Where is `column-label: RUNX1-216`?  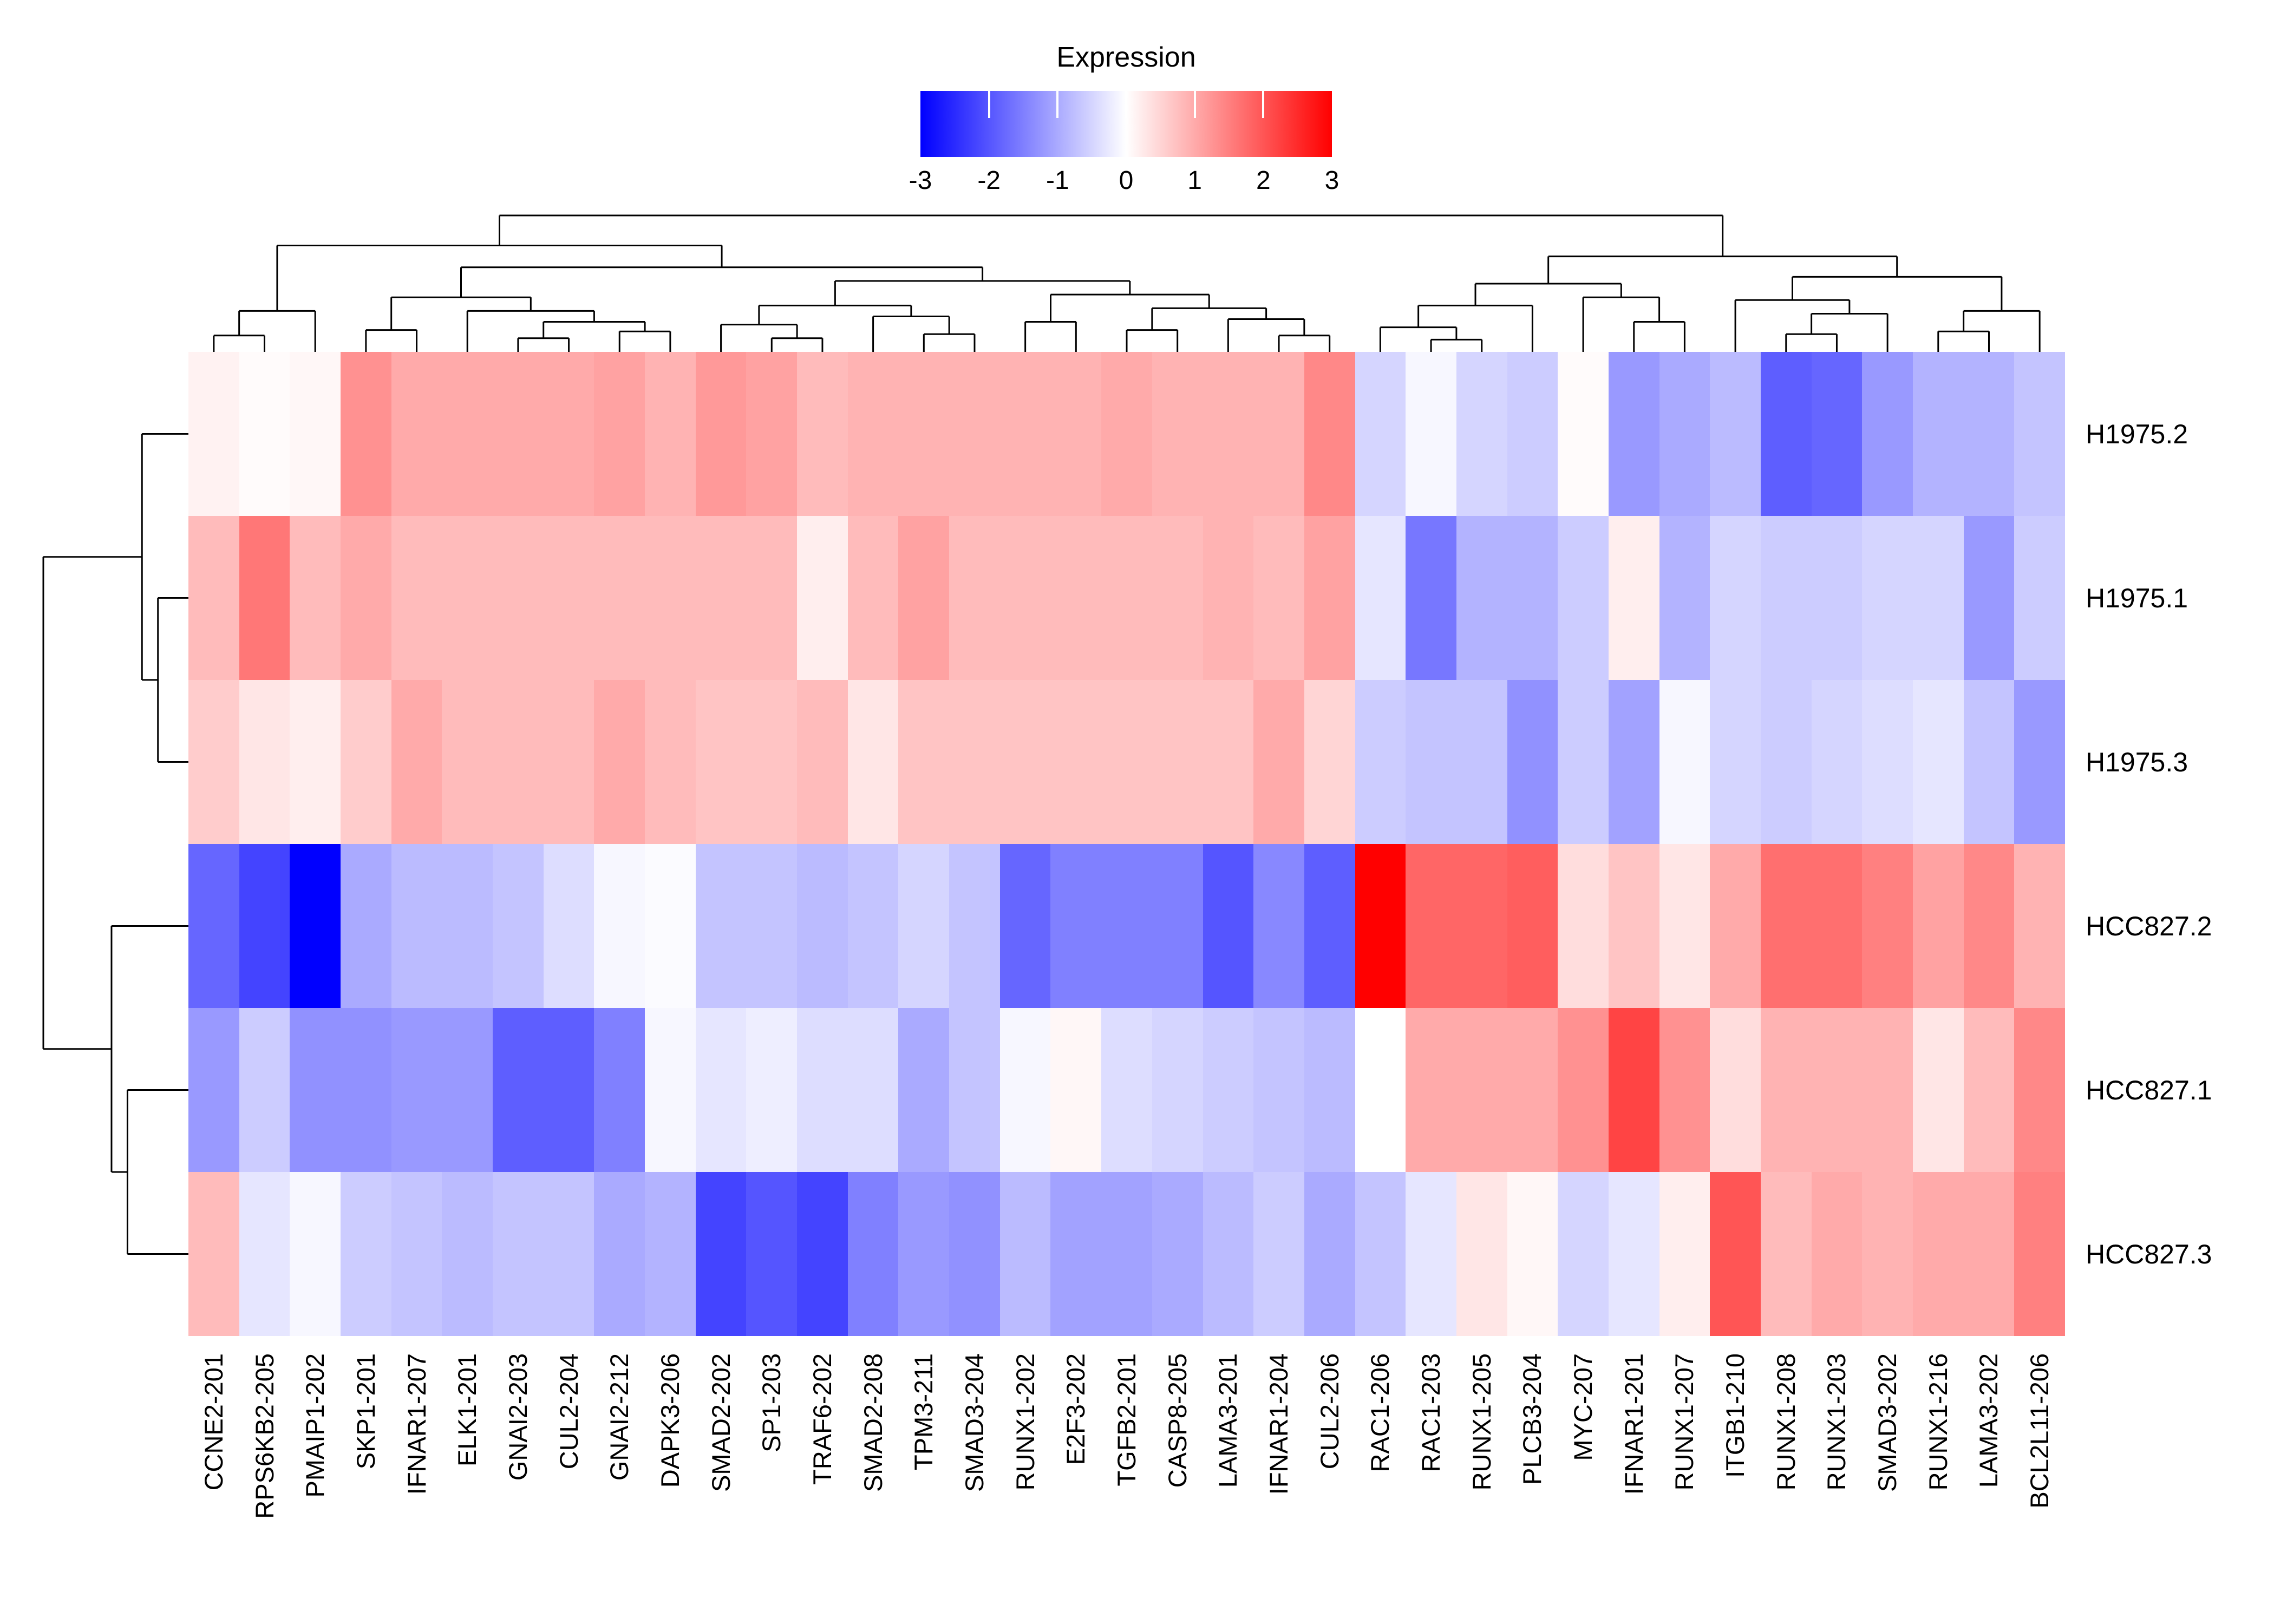 column-label: RUNX1-216 is located at coordinates (1938, 1422).